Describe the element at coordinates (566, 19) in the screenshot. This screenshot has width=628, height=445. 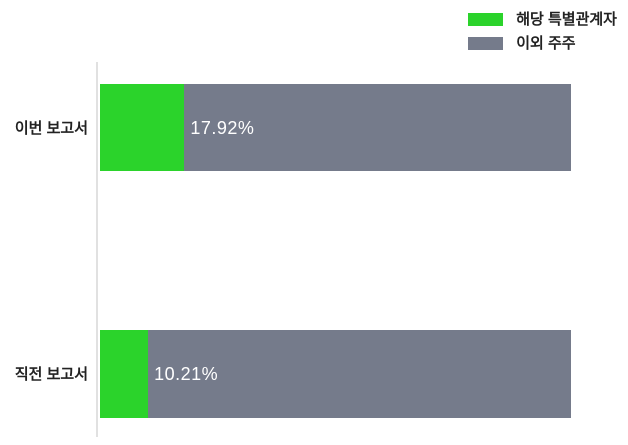
I see `legend-label-special-related: 해당 특별관계자` at that location.